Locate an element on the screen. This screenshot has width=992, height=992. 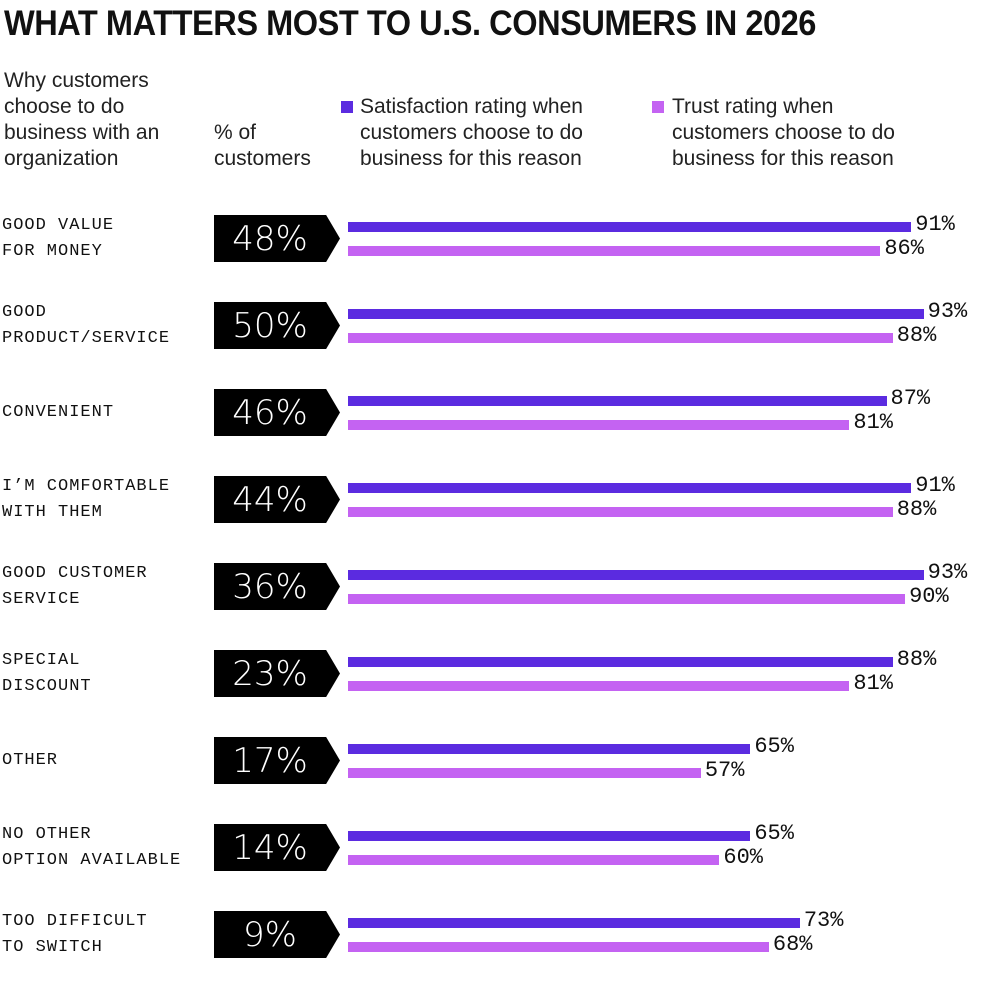
pct-customers-badge: 46% is located at coordinates (277, 412).